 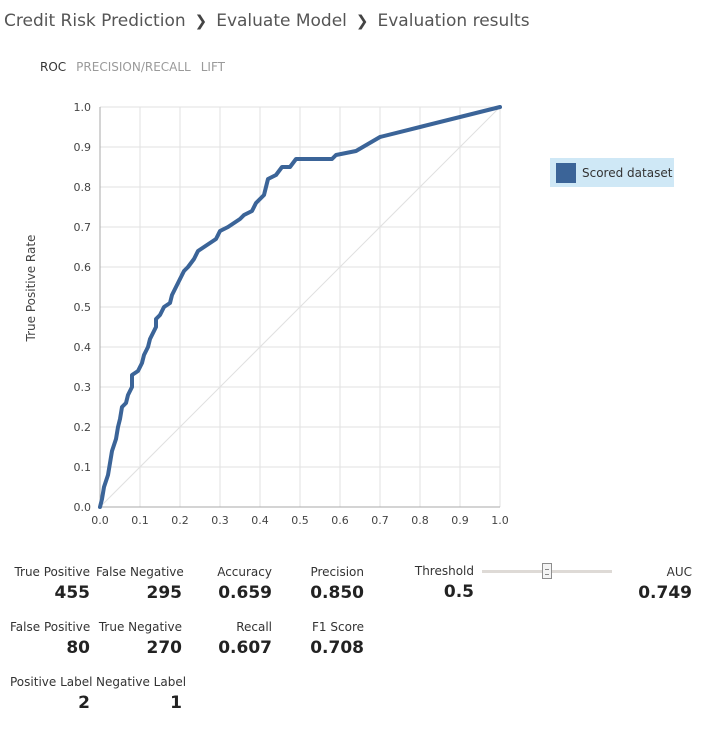 What do you see at coordinates (180, 520) in the screenshot?
I see `x-tick-label: 0.2` at bounding box center [180, 520].